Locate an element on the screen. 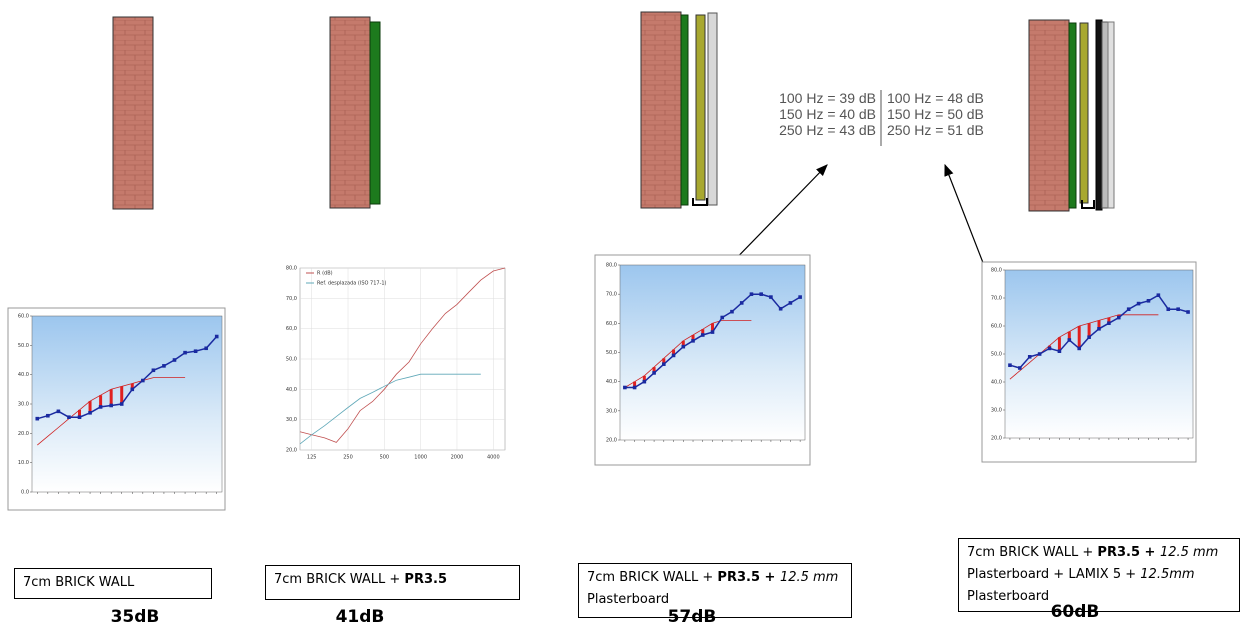 This screenshot has width=1252, height=629. annotation-line: 250 Hz = 43 dB is located at coordinates (827, 130).